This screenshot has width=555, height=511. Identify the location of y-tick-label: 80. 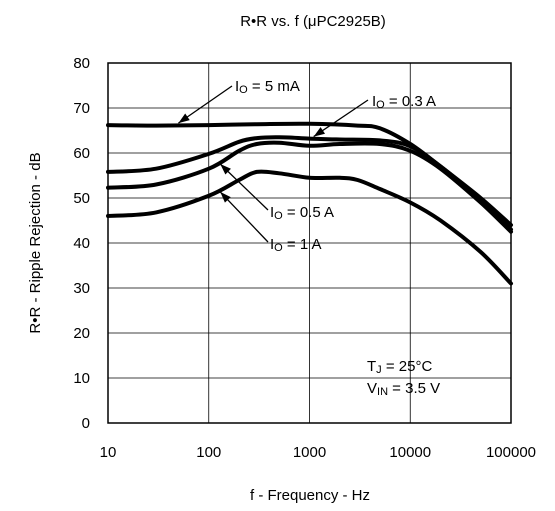
(81, 63).